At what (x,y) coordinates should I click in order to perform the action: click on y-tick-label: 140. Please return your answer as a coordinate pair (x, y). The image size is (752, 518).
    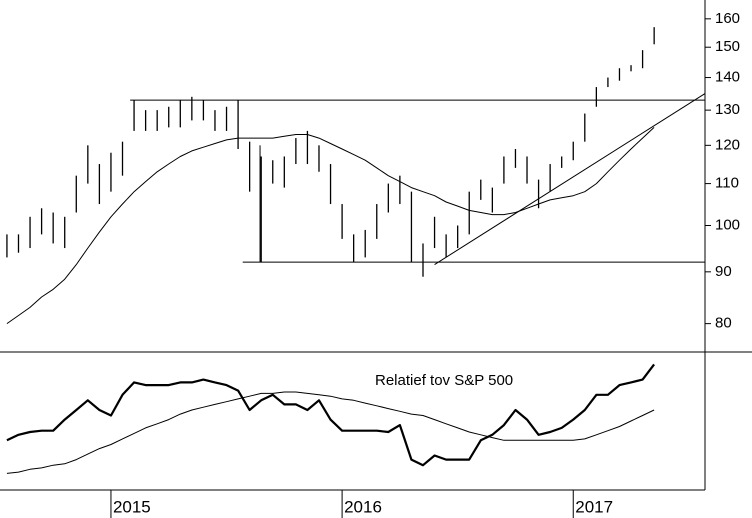
    Looking at the image, I should click on (727, 77).